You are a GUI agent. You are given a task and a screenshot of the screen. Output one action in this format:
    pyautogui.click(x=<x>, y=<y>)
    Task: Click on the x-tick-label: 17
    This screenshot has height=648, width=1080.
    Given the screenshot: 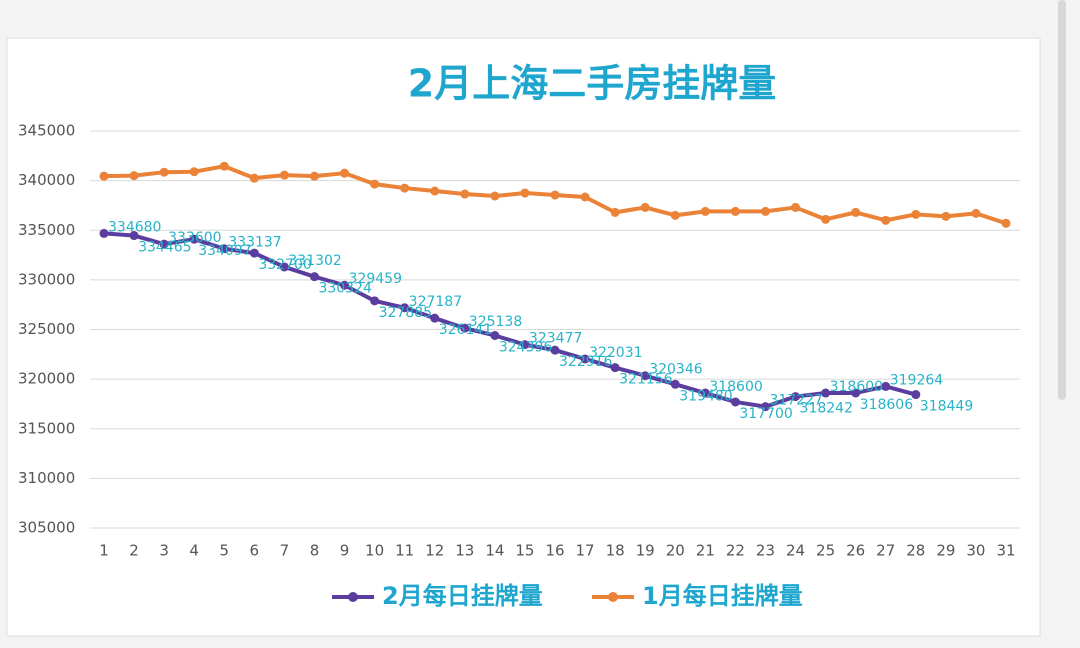 What is the action you would take?
    pyautogui.click(x=585, y=551)
    